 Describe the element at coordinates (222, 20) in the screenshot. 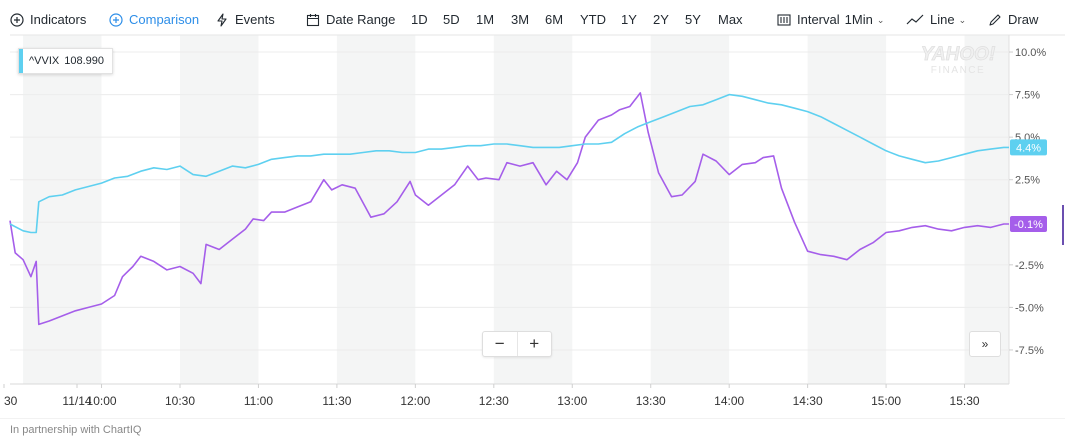

I see `lightning-icon` at that location.